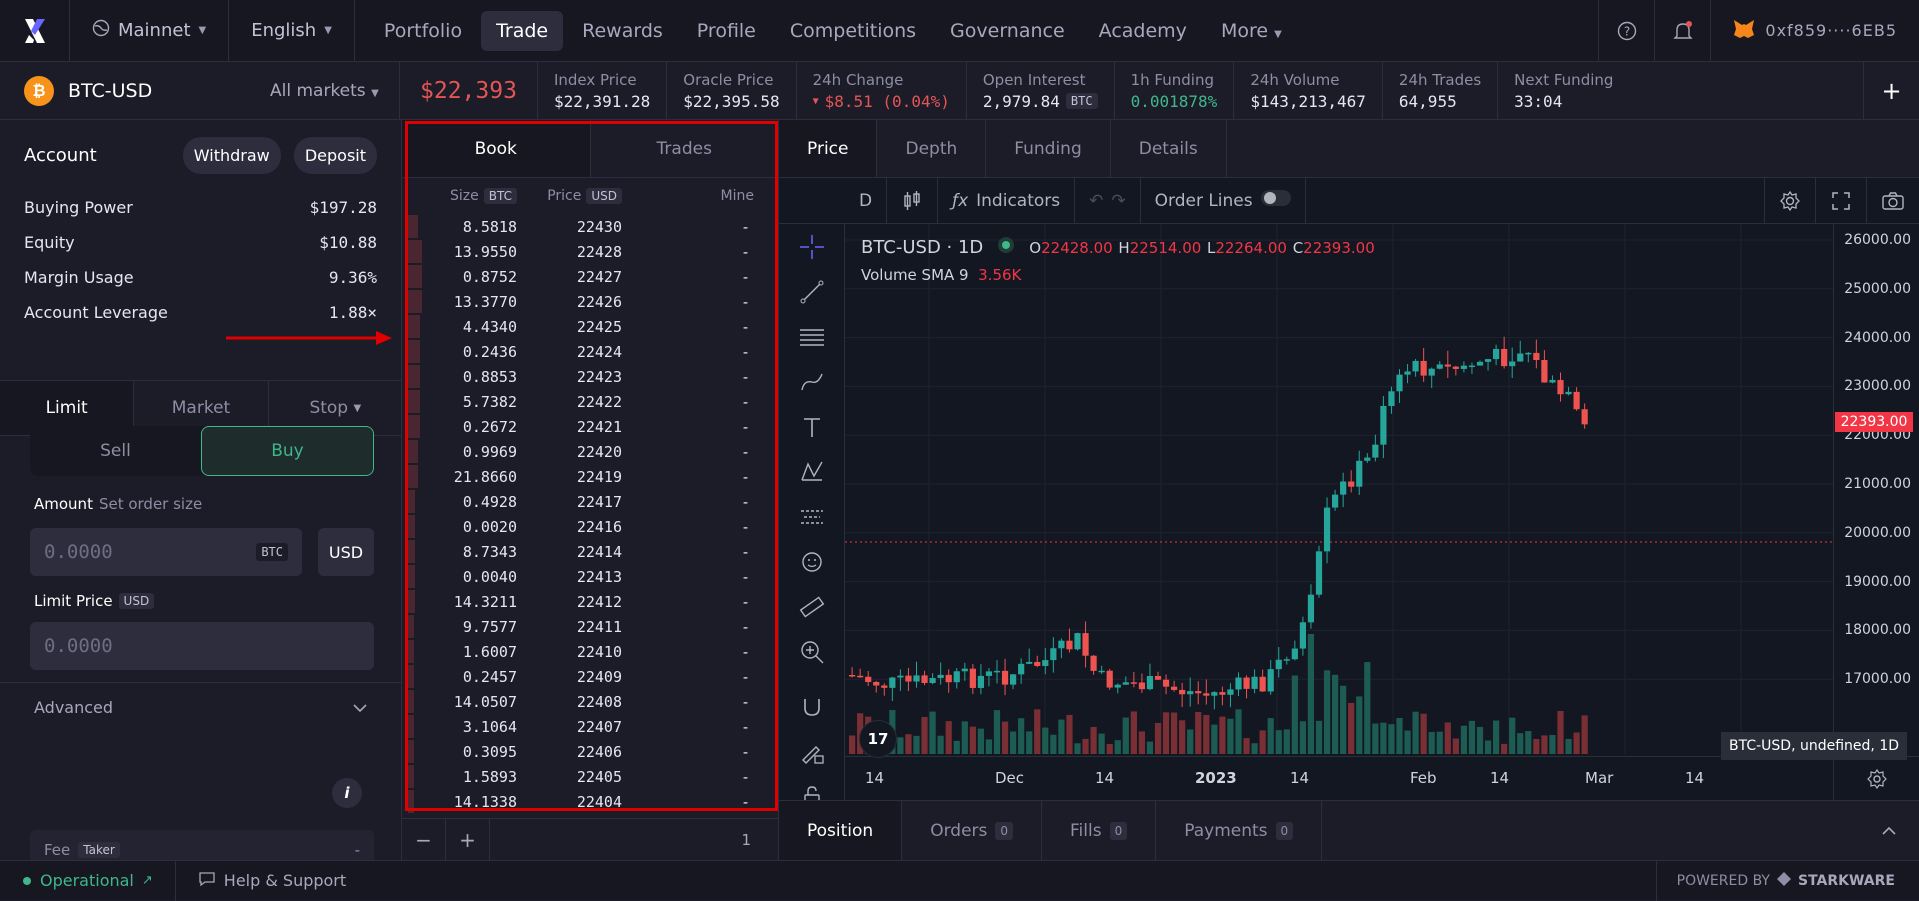 The image size is (1919, 901). Describe the element at coordinates (468, 839) in the screenshot. I see `increase-grouping-button: +` at that location.